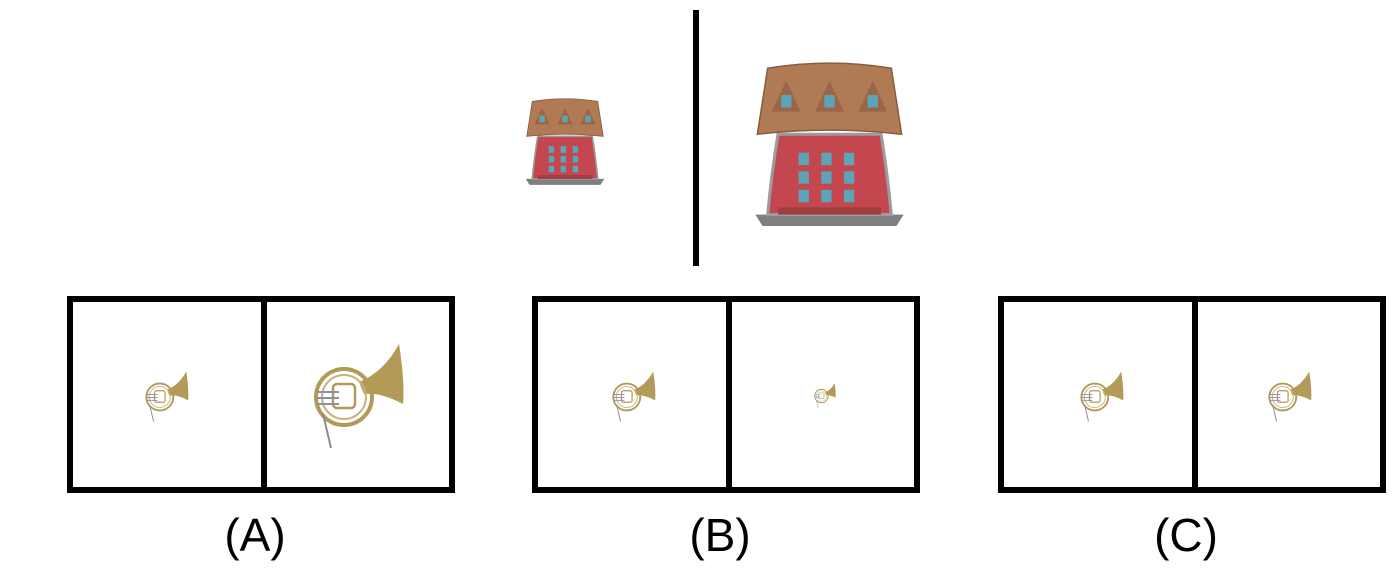 Image resolution: width=1395 pixels, height=574 pixels. Describe the element at coordinates (264, 394) in the screenshot. I see `option-a-divider` at that location.